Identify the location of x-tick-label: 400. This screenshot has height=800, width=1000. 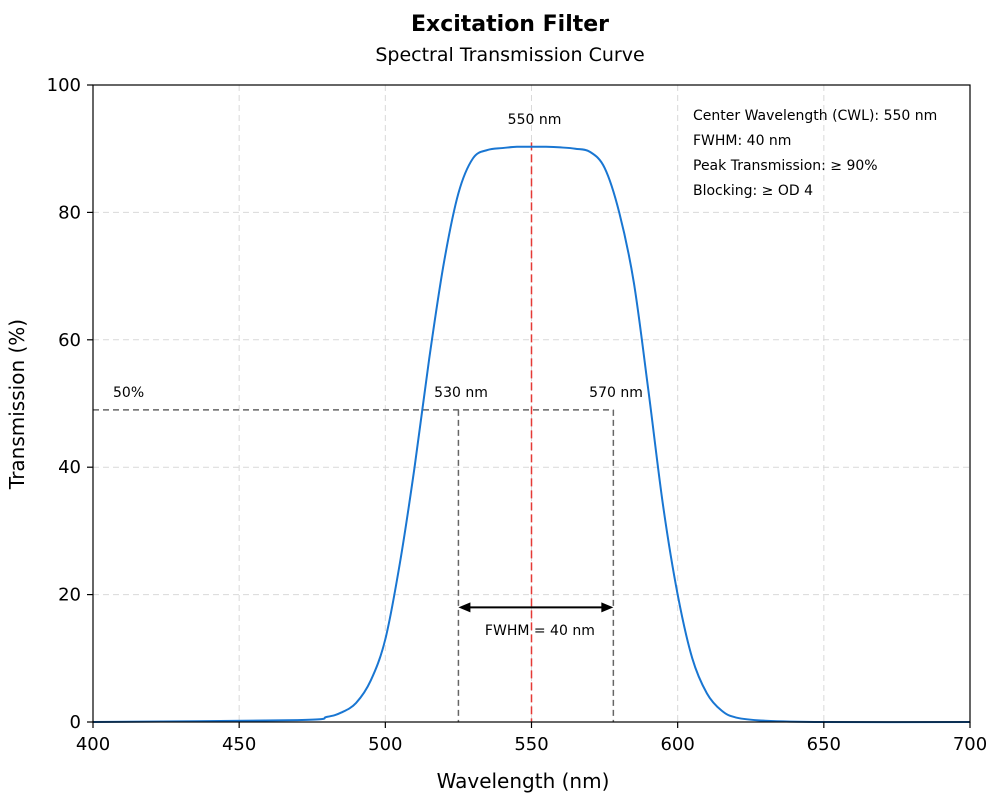
(93, 744).